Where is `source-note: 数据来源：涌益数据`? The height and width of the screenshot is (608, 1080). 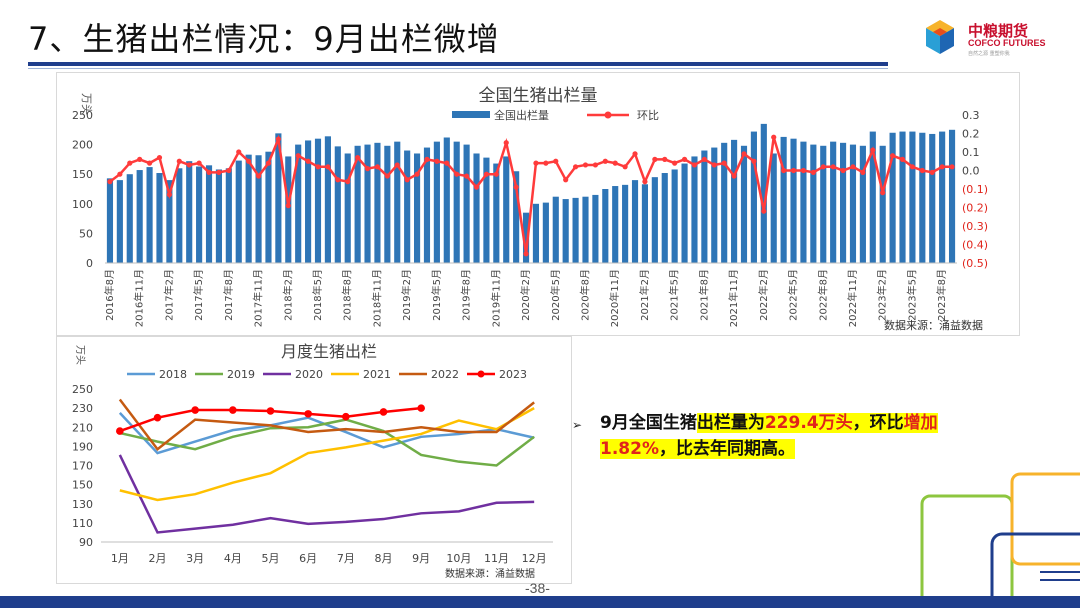 source-note: 数据来源：涌益数据 is located at coordinates (490, 573).